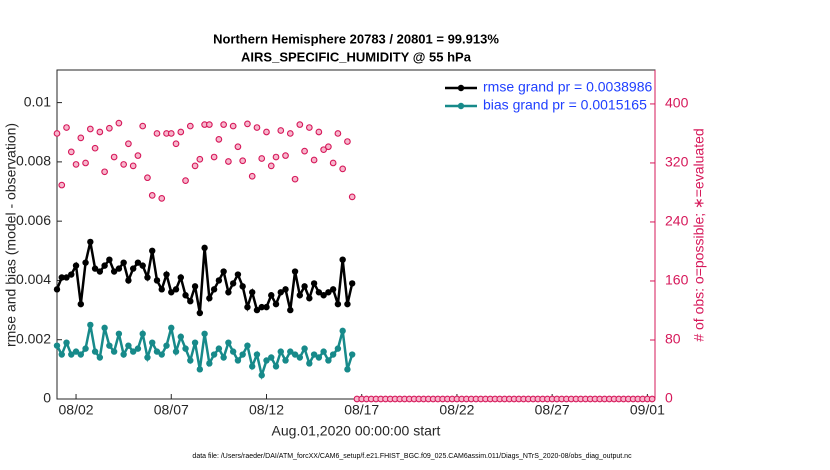  Describe the element at coordinates (677, 103) in the screenshot. I see `y2-tick-label: 400` at that location.